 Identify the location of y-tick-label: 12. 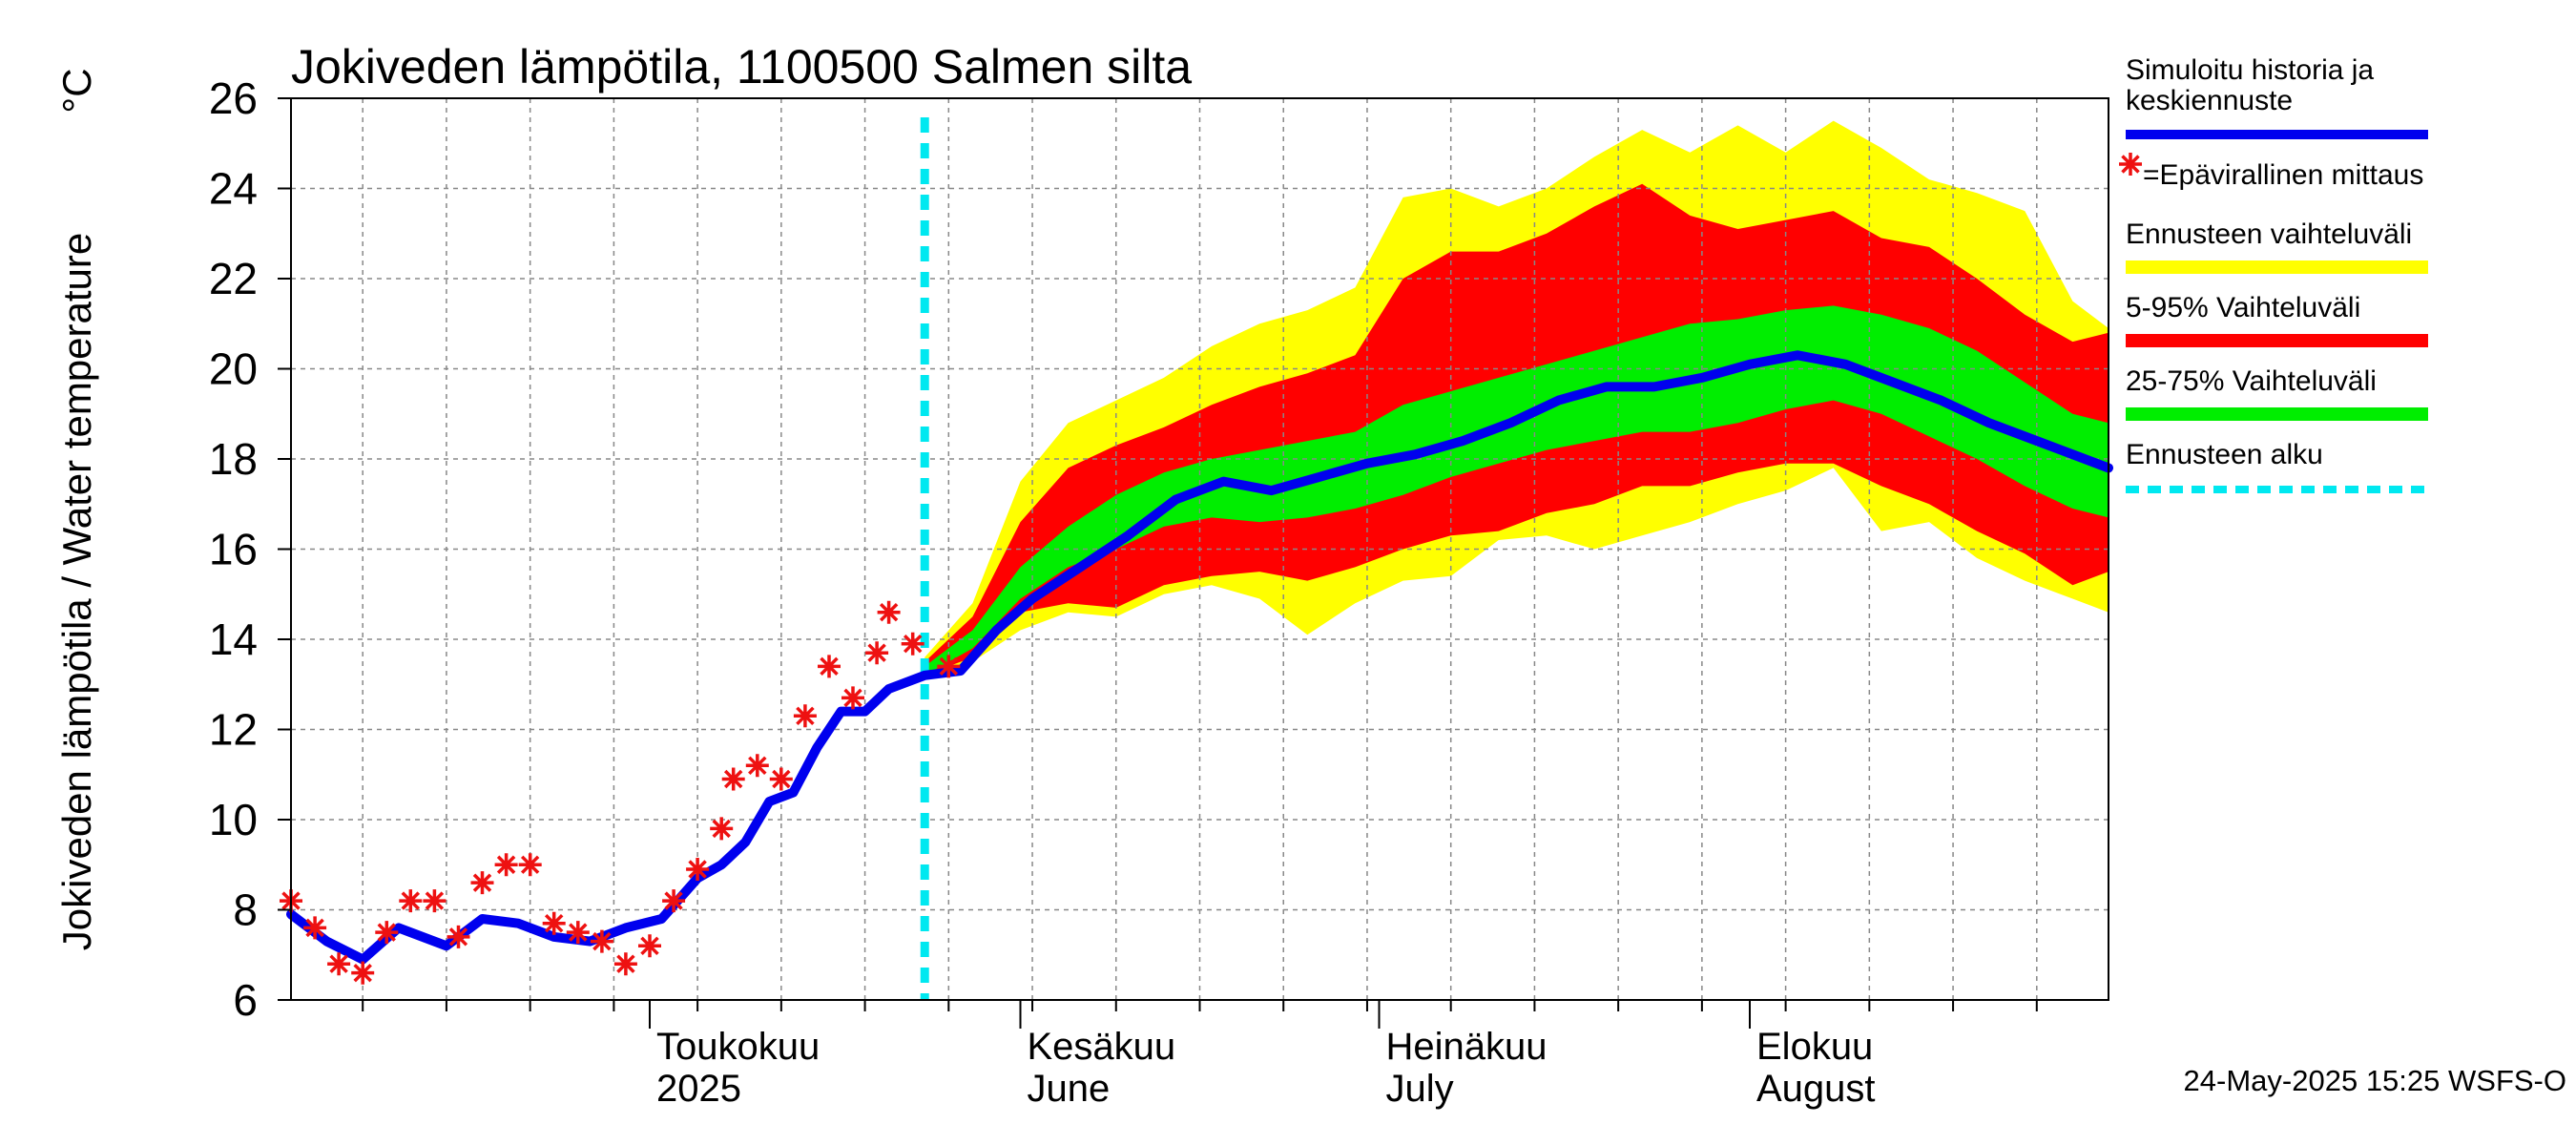
(233, 730).